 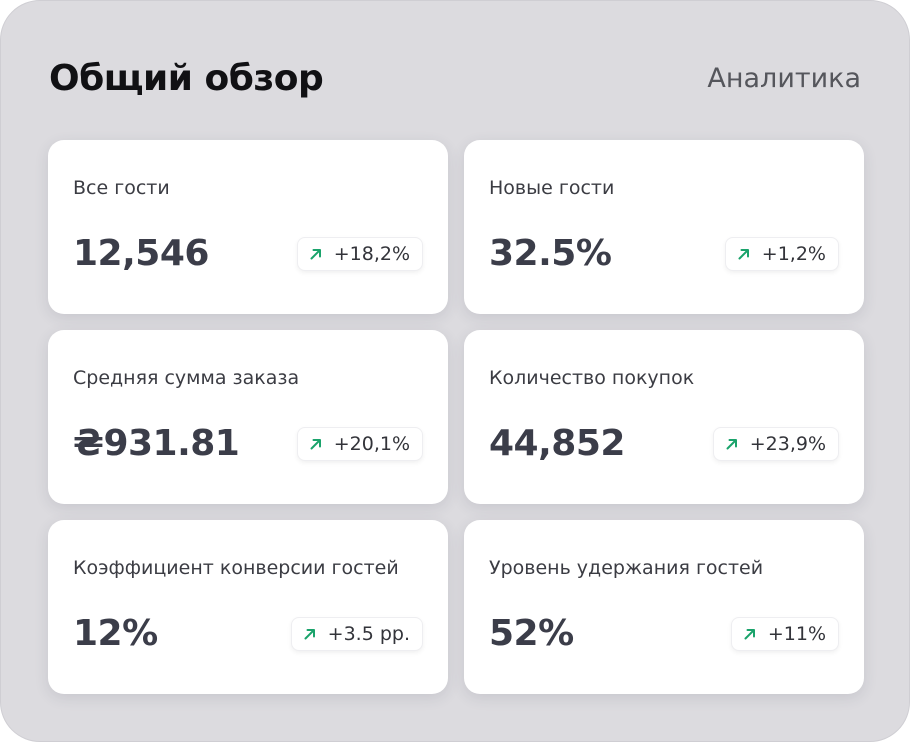 What do you see at coordinates (236, 568) in the screenshot?
I see `metric-label: Коэффициент конверсии гостей` at bounding box center [236, 568].